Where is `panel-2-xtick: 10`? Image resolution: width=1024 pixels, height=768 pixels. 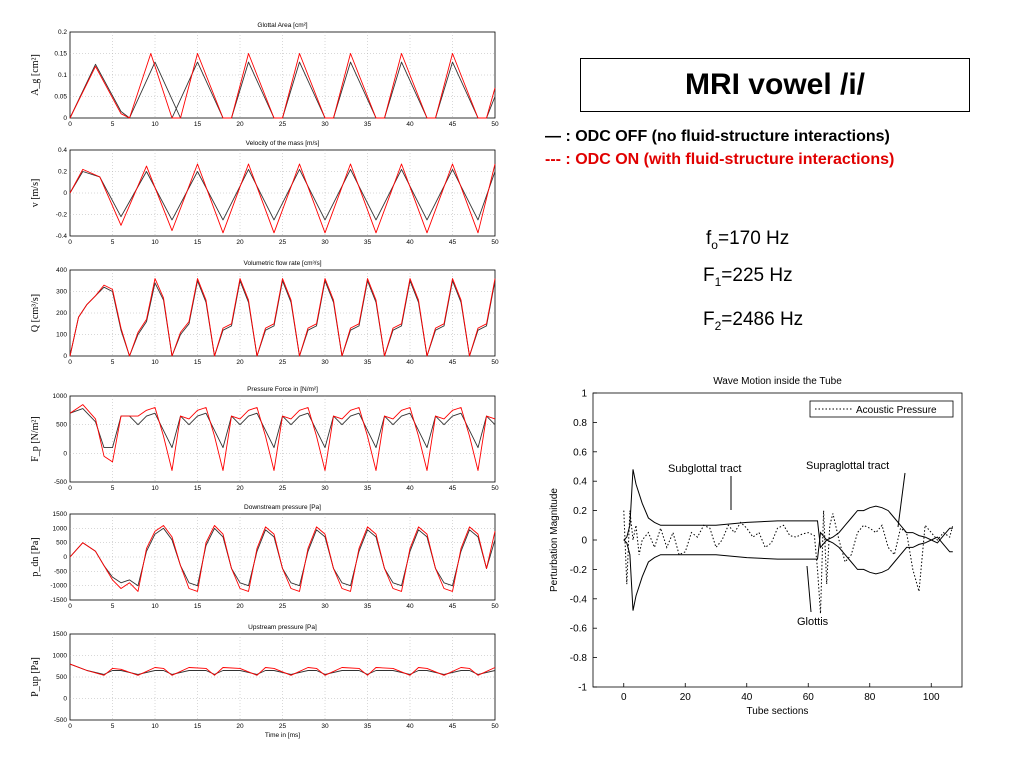
panel-2-xtick: 10 is located at coordinates (155, 242).